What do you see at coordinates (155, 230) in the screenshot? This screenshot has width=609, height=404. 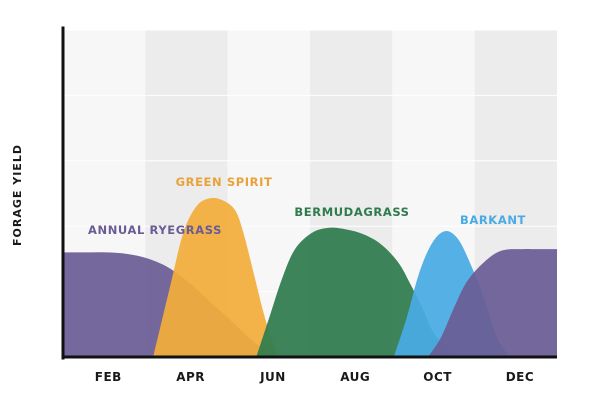 I see `series-label: ANNUAL RYEGRASS` at bounding box center [155, 230].